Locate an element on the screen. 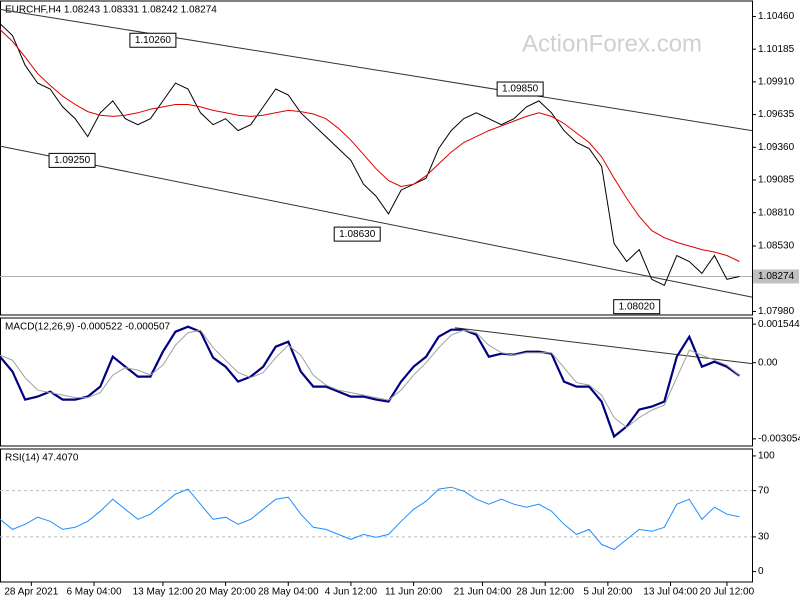 The height and width of the screenshot is (600, 800). x-tick-label: 20 May 20:00 is located at coordinates (225, 592).